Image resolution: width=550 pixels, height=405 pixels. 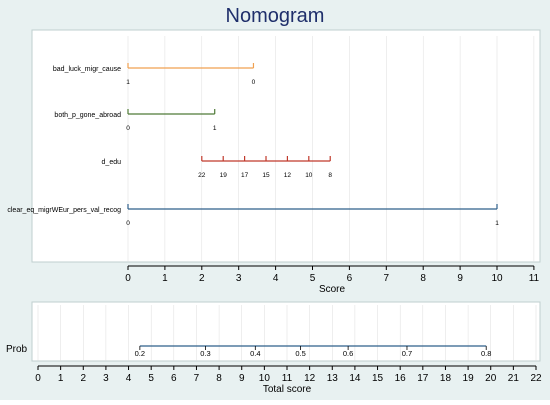 I want to click on total-score-tick-label: 13, so click(x=333, y=378).